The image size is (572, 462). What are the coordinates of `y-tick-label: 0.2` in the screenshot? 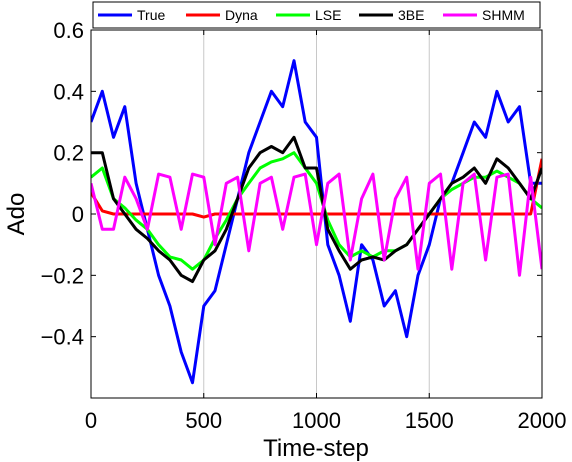 It's located at (68, 153).